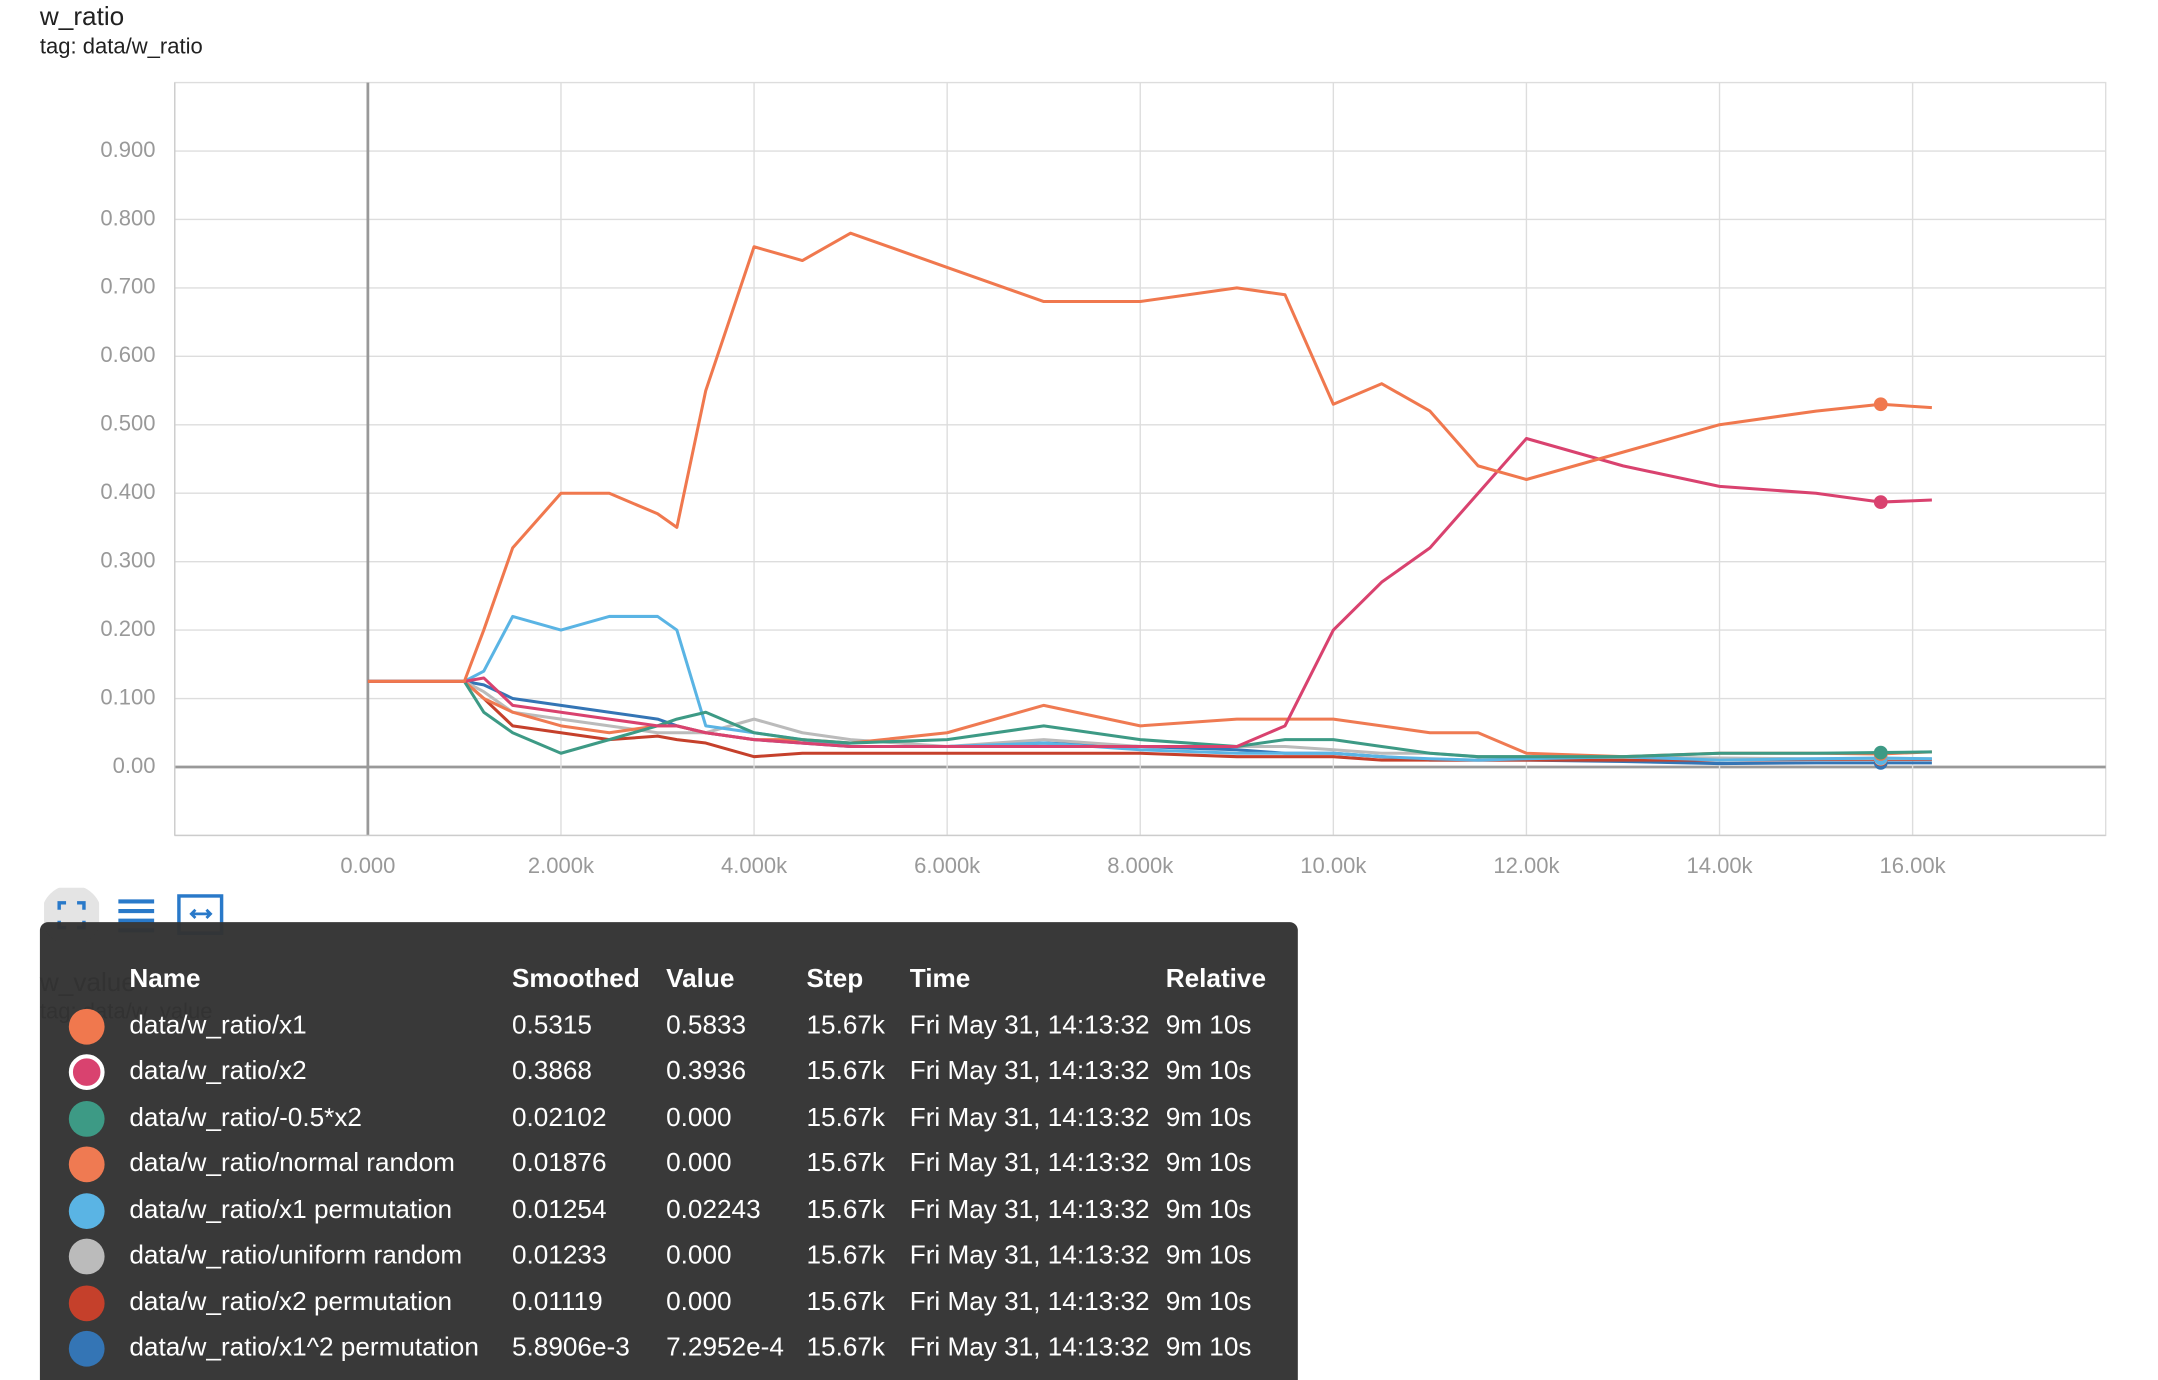 The image size is (2158, 1380). I want to click on x-tick-label: 0.000, so click(367, 865).